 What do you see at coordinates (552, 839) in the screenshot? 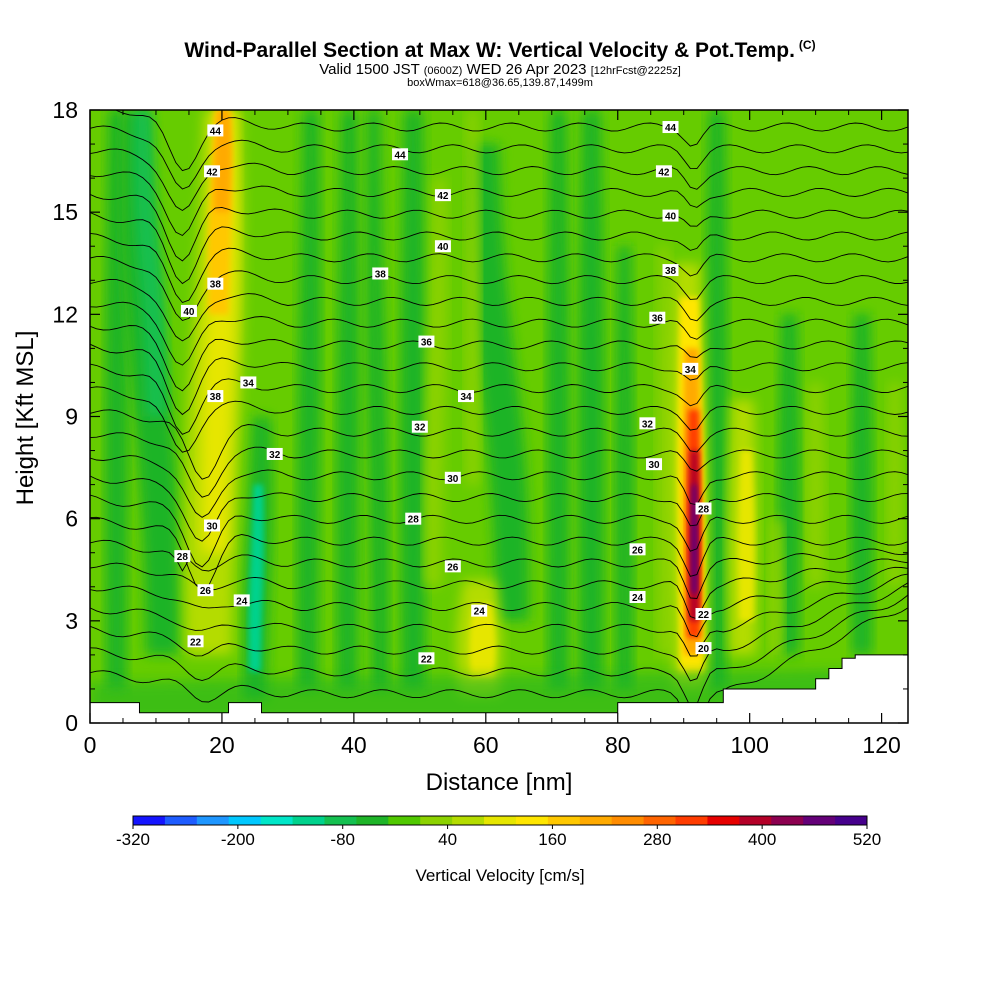
I see `colorbar-tick-label: 160` at bounding box center [552, 839].